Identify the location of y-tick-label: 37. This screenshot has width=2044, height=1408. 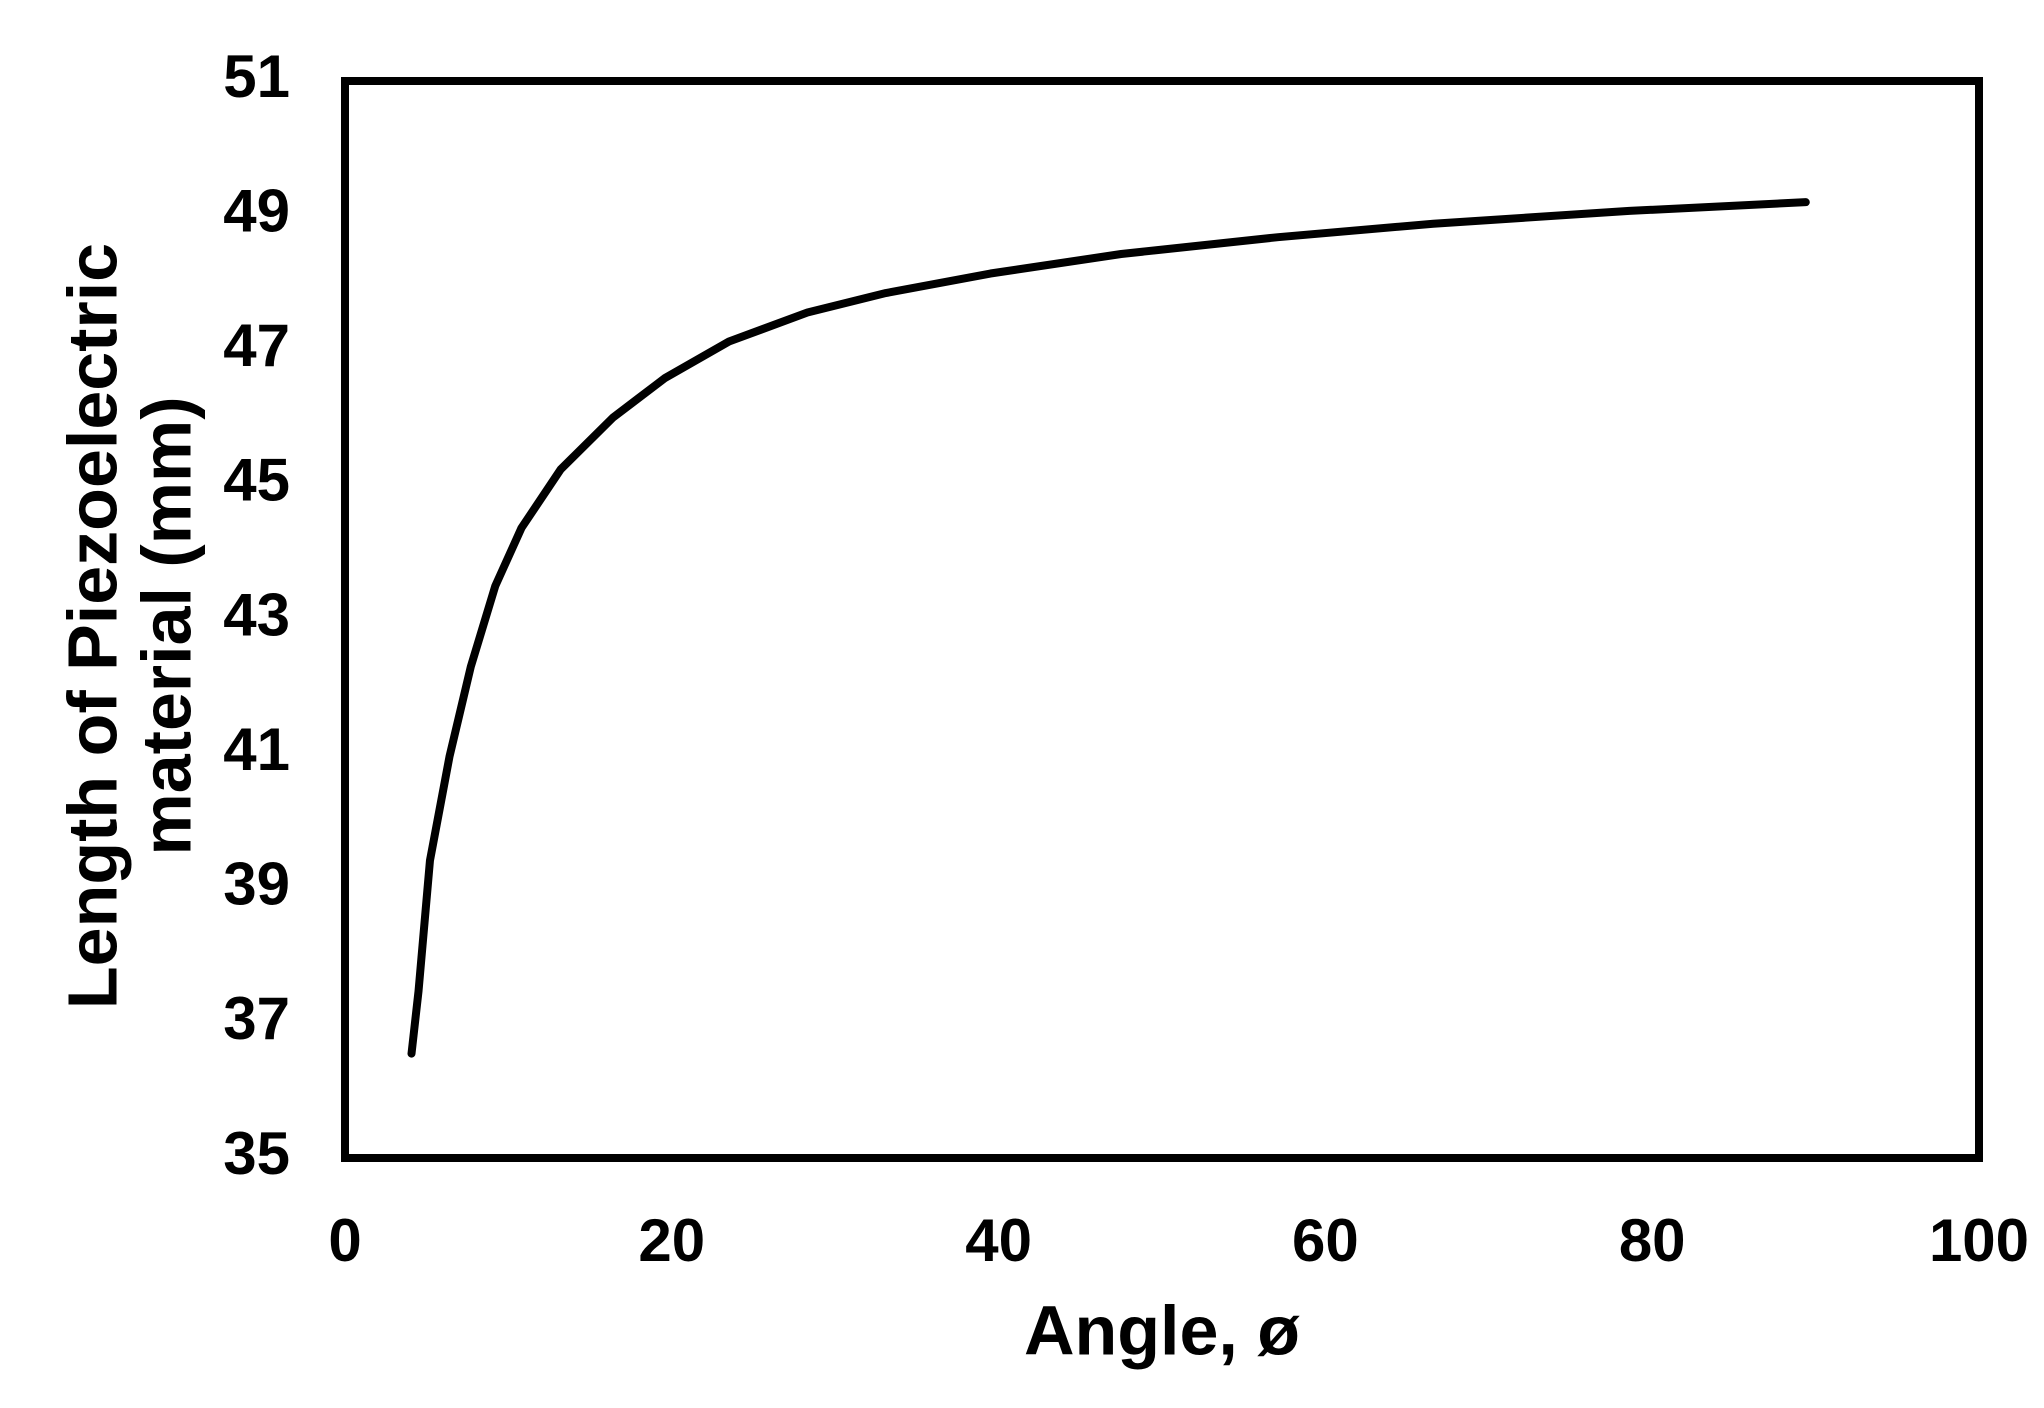
(256, 1018).